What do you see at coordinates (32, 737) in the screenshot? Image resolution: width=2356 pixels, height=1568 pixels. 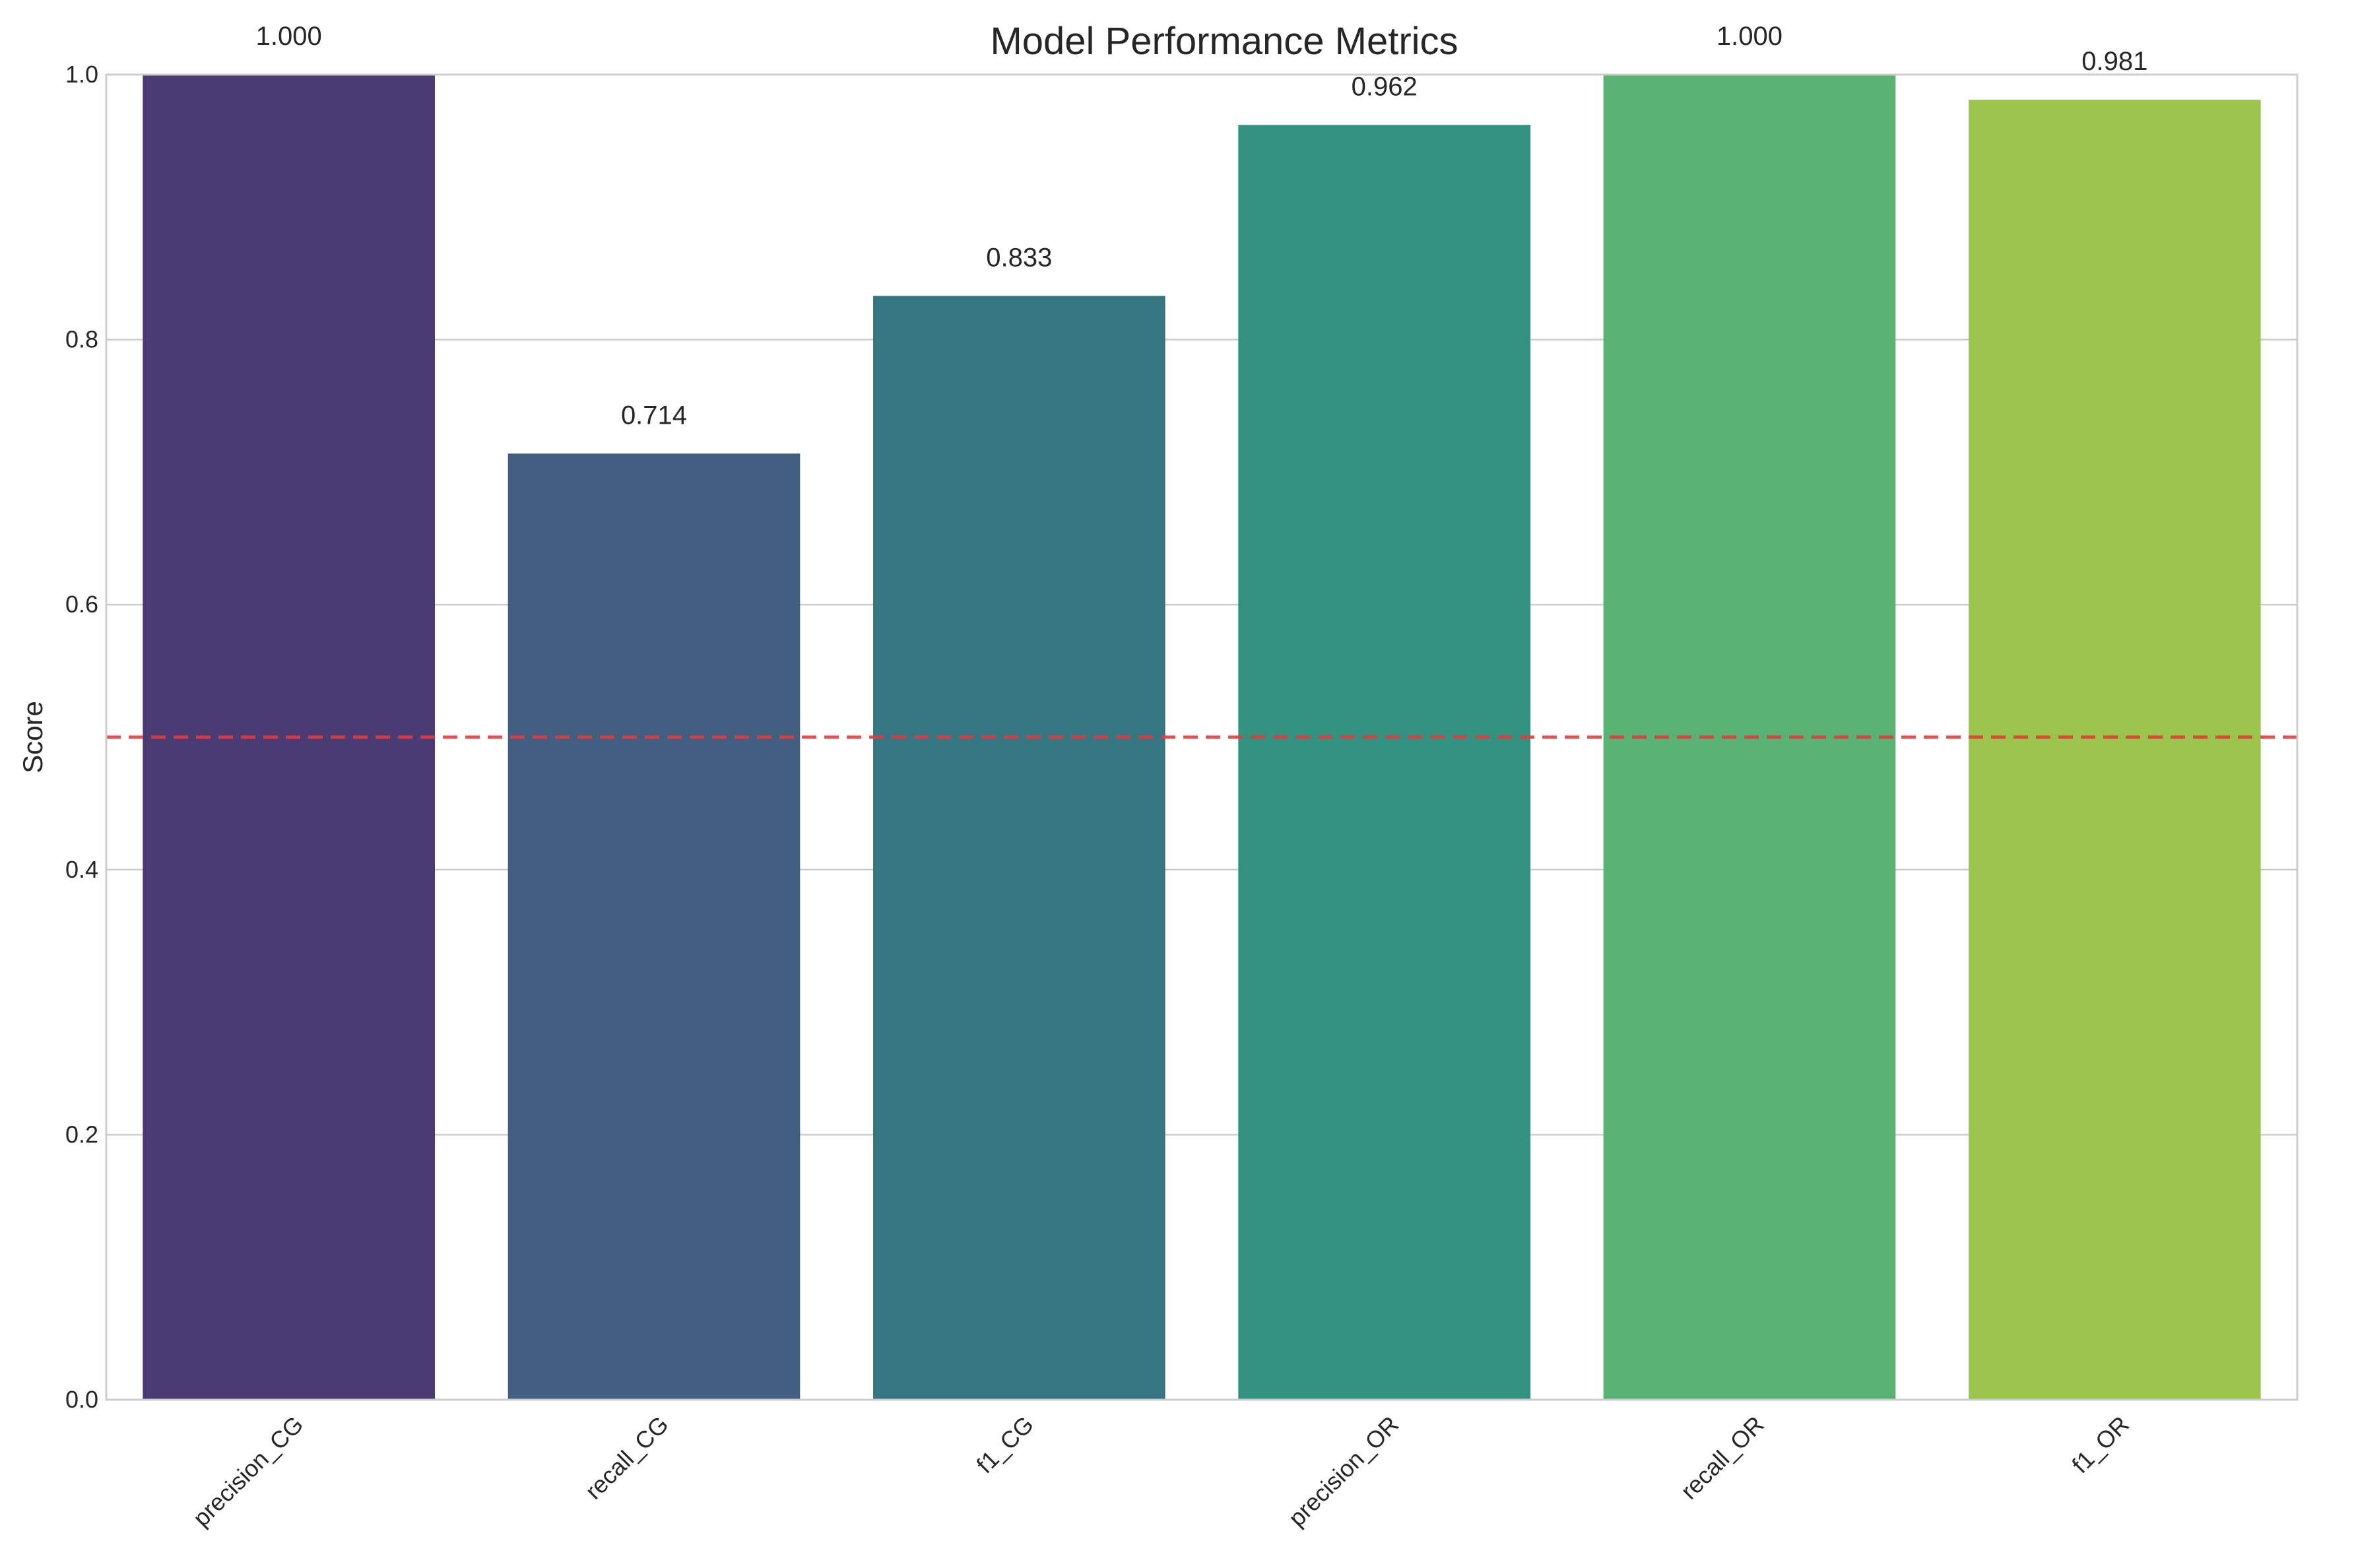 I see `y-axis-label: Score` at bounding box center [32, 737].